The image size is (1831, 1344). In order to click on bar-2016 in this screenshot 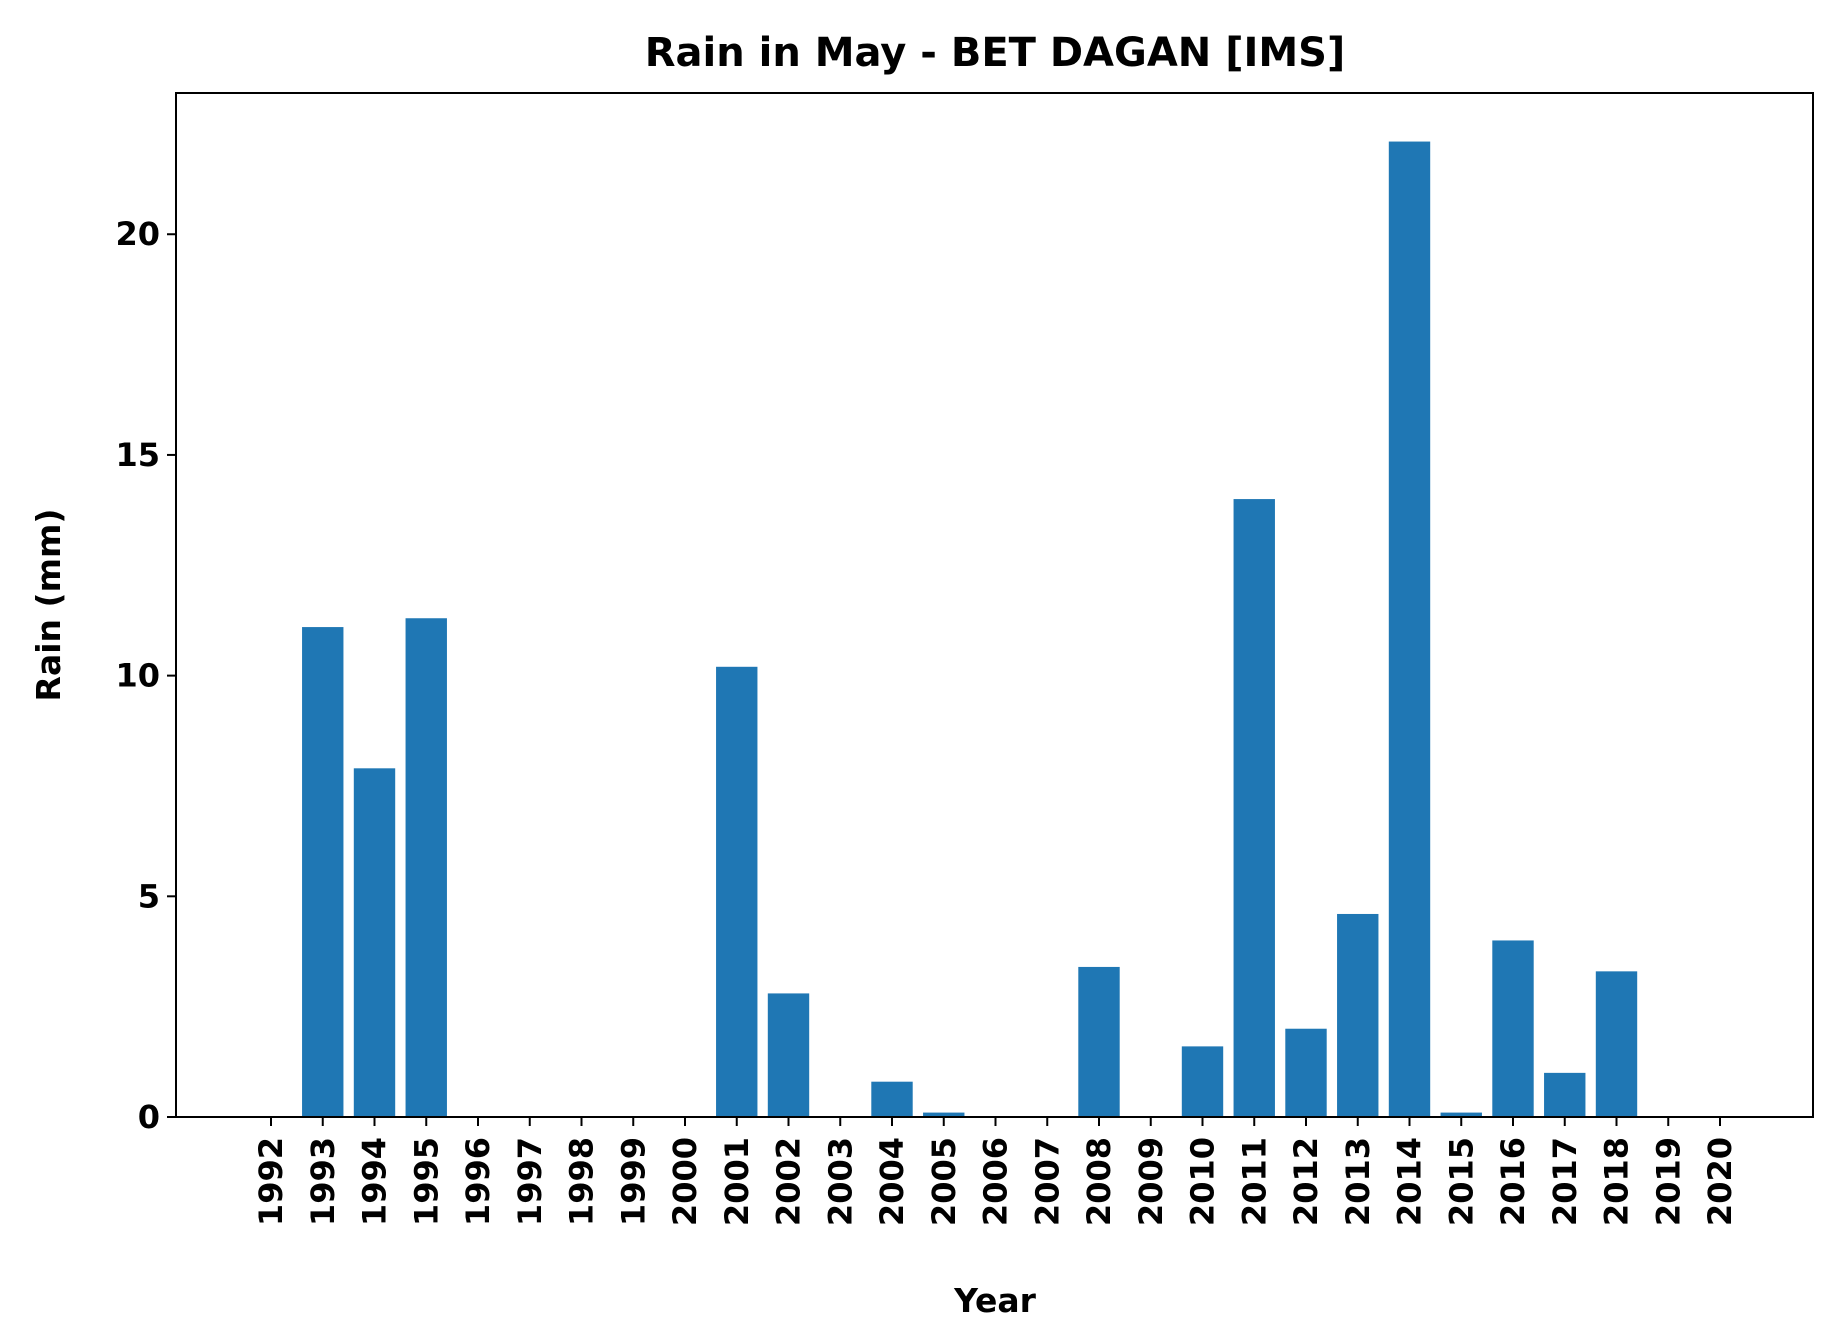, I will do `click(1513, 1028)`.